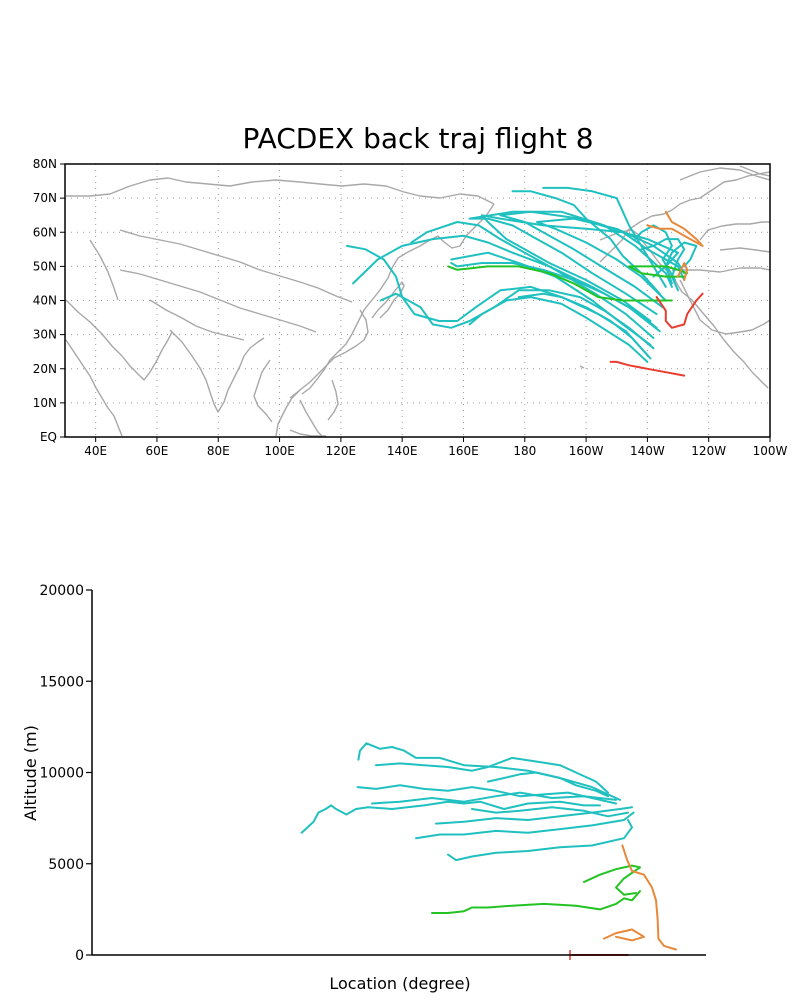 The height and width of the screenshot is (1000, 800). Describe the element at coordinates (66, 865) in the screenshot. I see `altitude-y-tick-label: 5000` at that location.